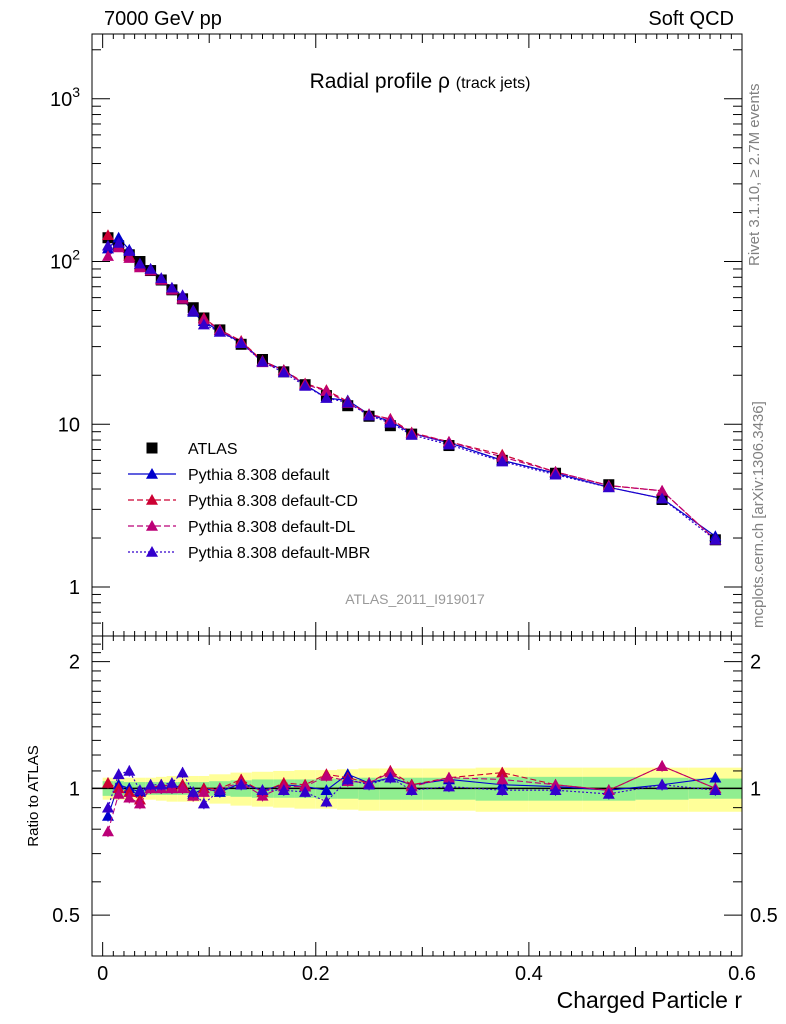 The image size is (786, 1024). What do you see at coordinates (273, 501) in the screenshot?
I see `legend-entry-label: Pythia 8.308 default-CD` at bounding box center [273, 501].